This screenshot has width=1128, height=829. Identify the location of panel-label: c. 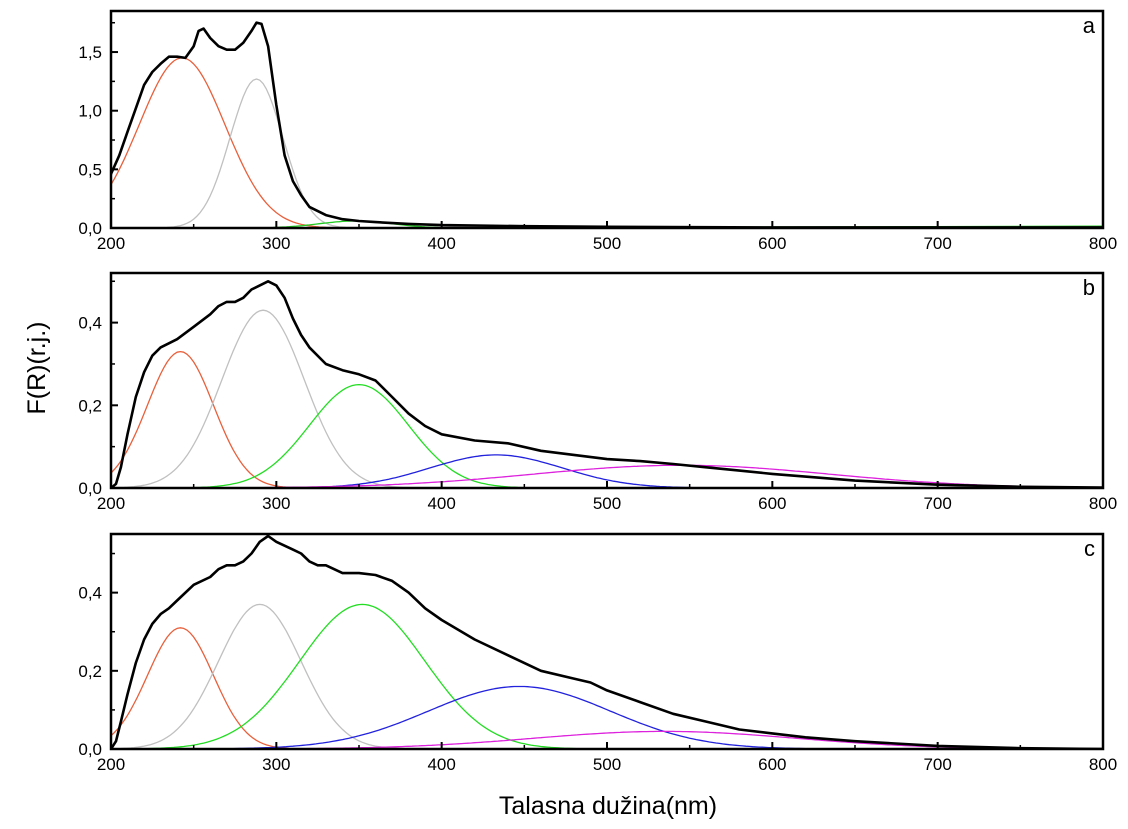
(1089, 548).